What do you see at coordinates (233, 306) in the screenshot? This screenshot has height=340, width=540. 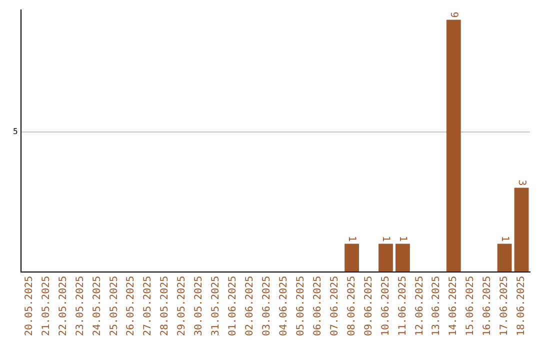 I see `x-tick-label: 01.06.2025` at bounding box center [233, 306].